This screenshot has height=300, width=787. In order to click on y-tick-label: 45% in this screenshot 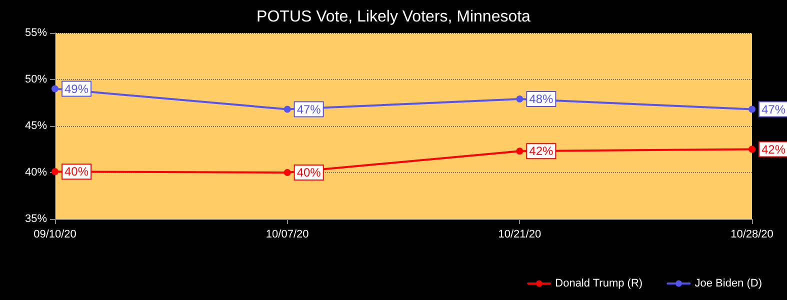, I will do `click(36, 126)`.